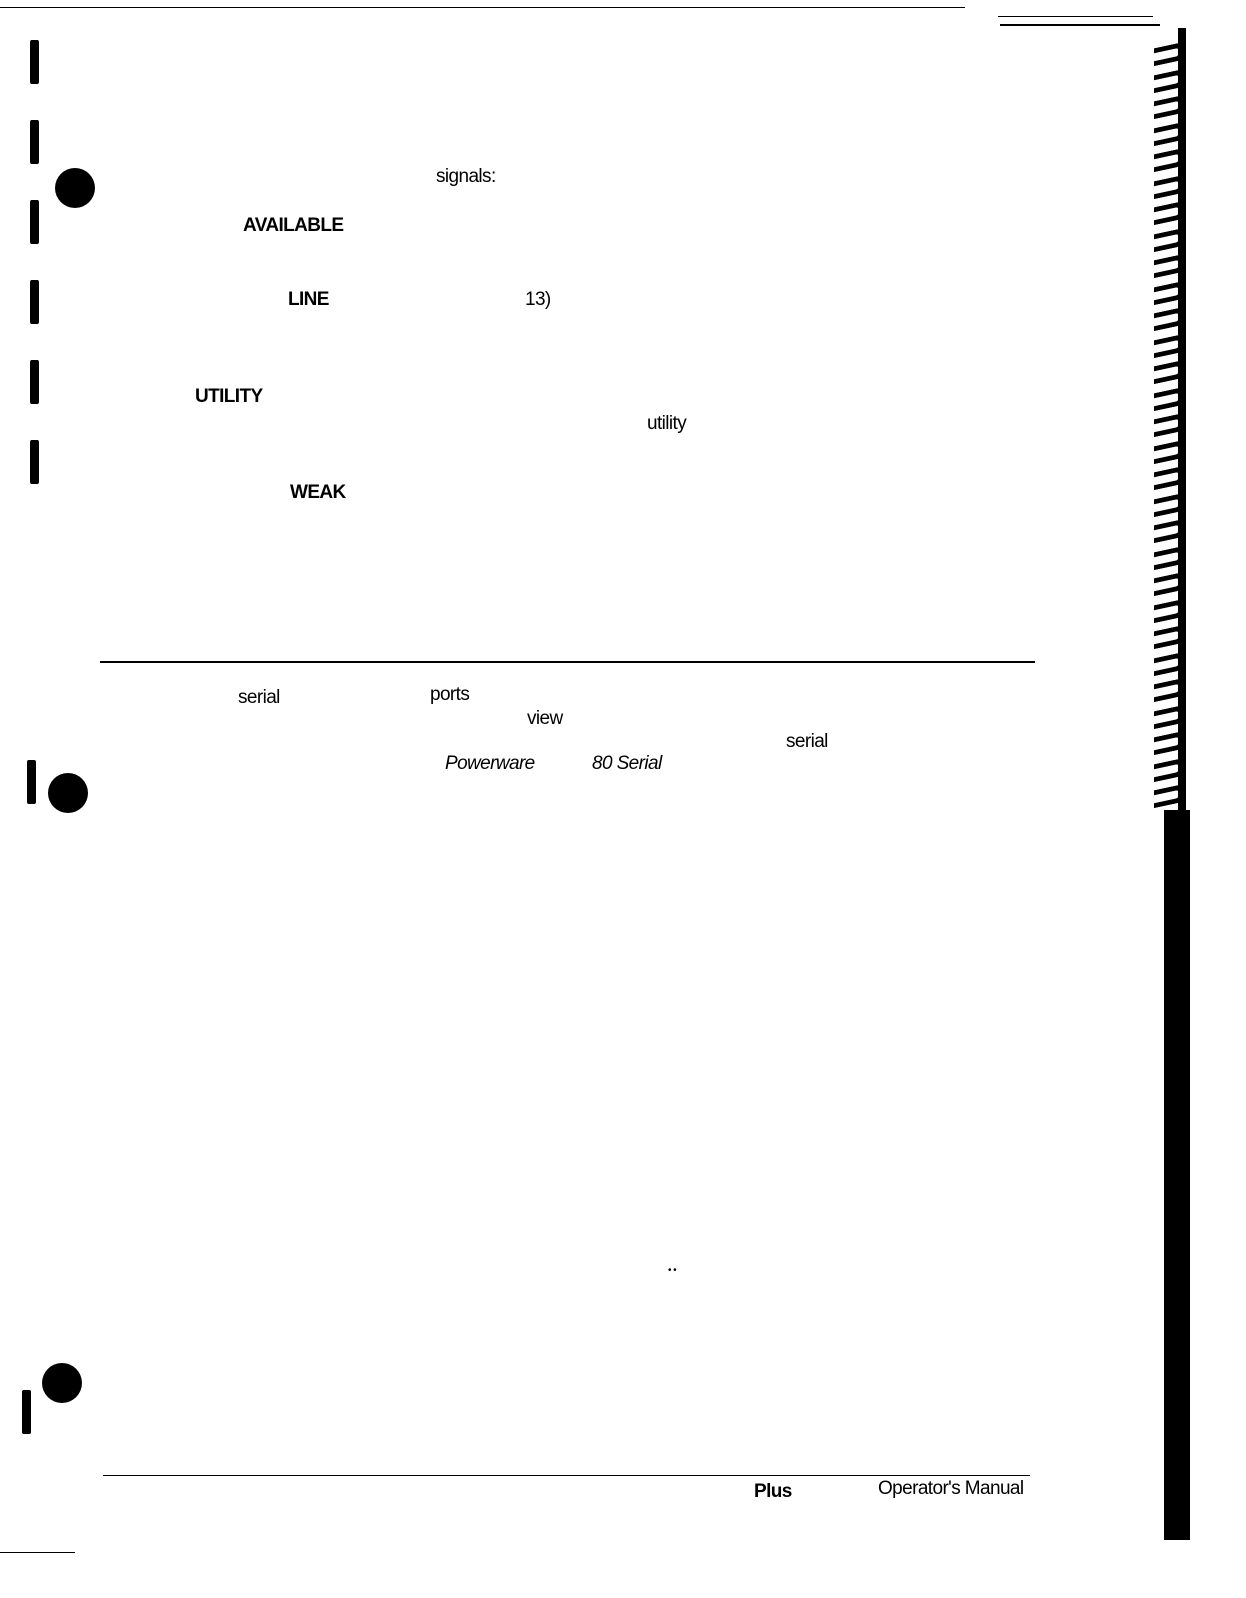 The height and width of the screenshot is (1598, 1246). Describe the element at coordinates (450, 694) in the screenshot. I see `word-ports: ports` at that location.